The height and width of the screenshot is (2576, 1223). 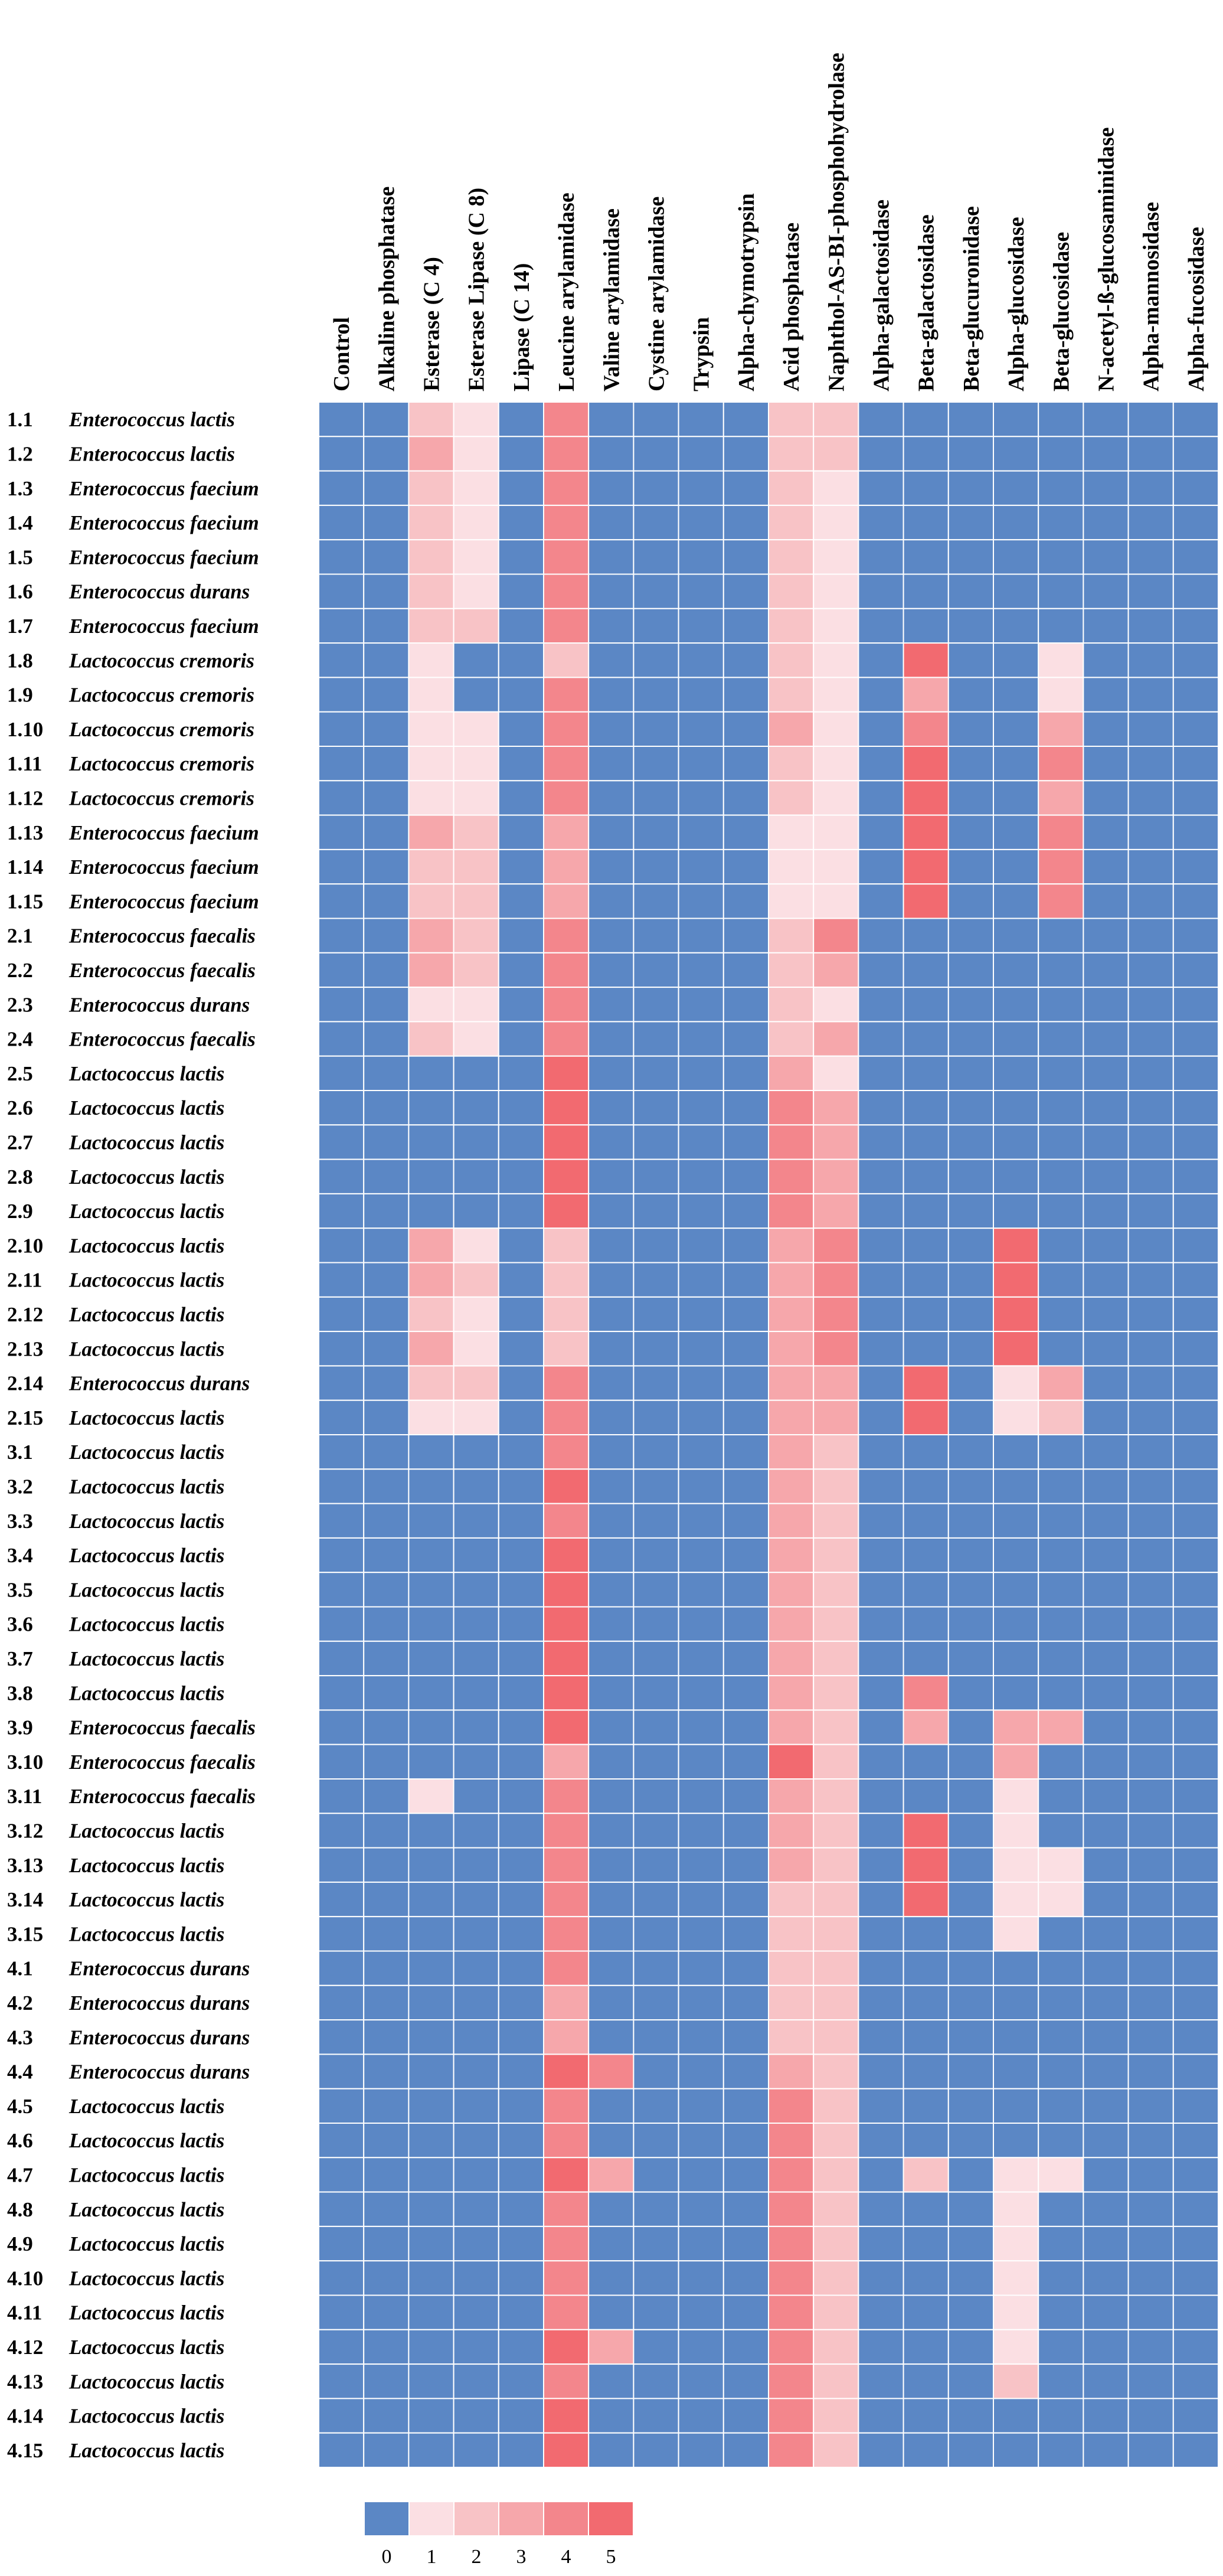 I want to click on column-label: Control, so click(x=341, y=354).